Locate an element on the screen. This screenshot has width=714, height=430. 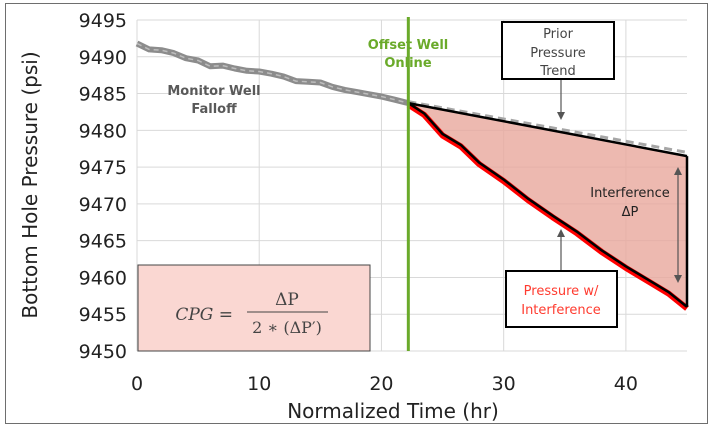
y-tick-label: 9470 is located at coordinates (103, 205).